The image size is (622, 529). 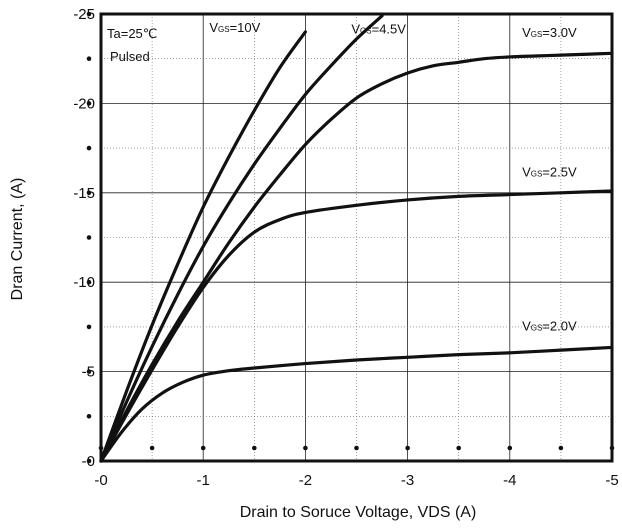 I want to click on x-tick-label: -4, so click(x=509, y=480).